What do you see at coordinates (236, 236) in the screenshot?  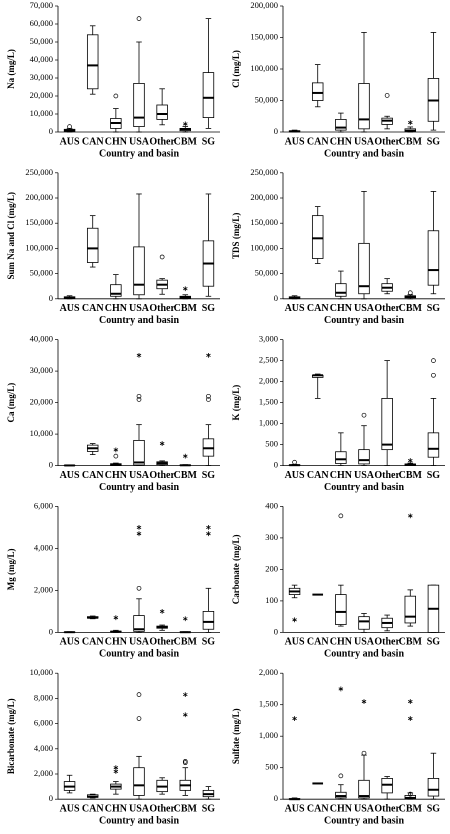 I see `y-axis-label: TDS (mg/L)` at bounding box center [236, 236].